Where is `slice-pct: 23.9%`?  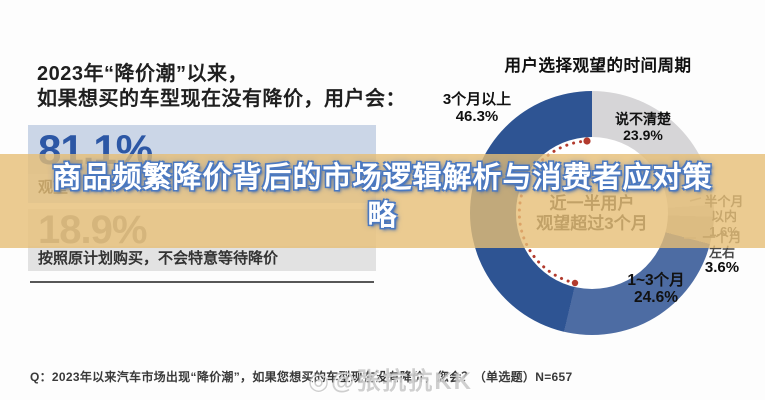
slice-pct: 23.9% is located at coordinates (643, 135).